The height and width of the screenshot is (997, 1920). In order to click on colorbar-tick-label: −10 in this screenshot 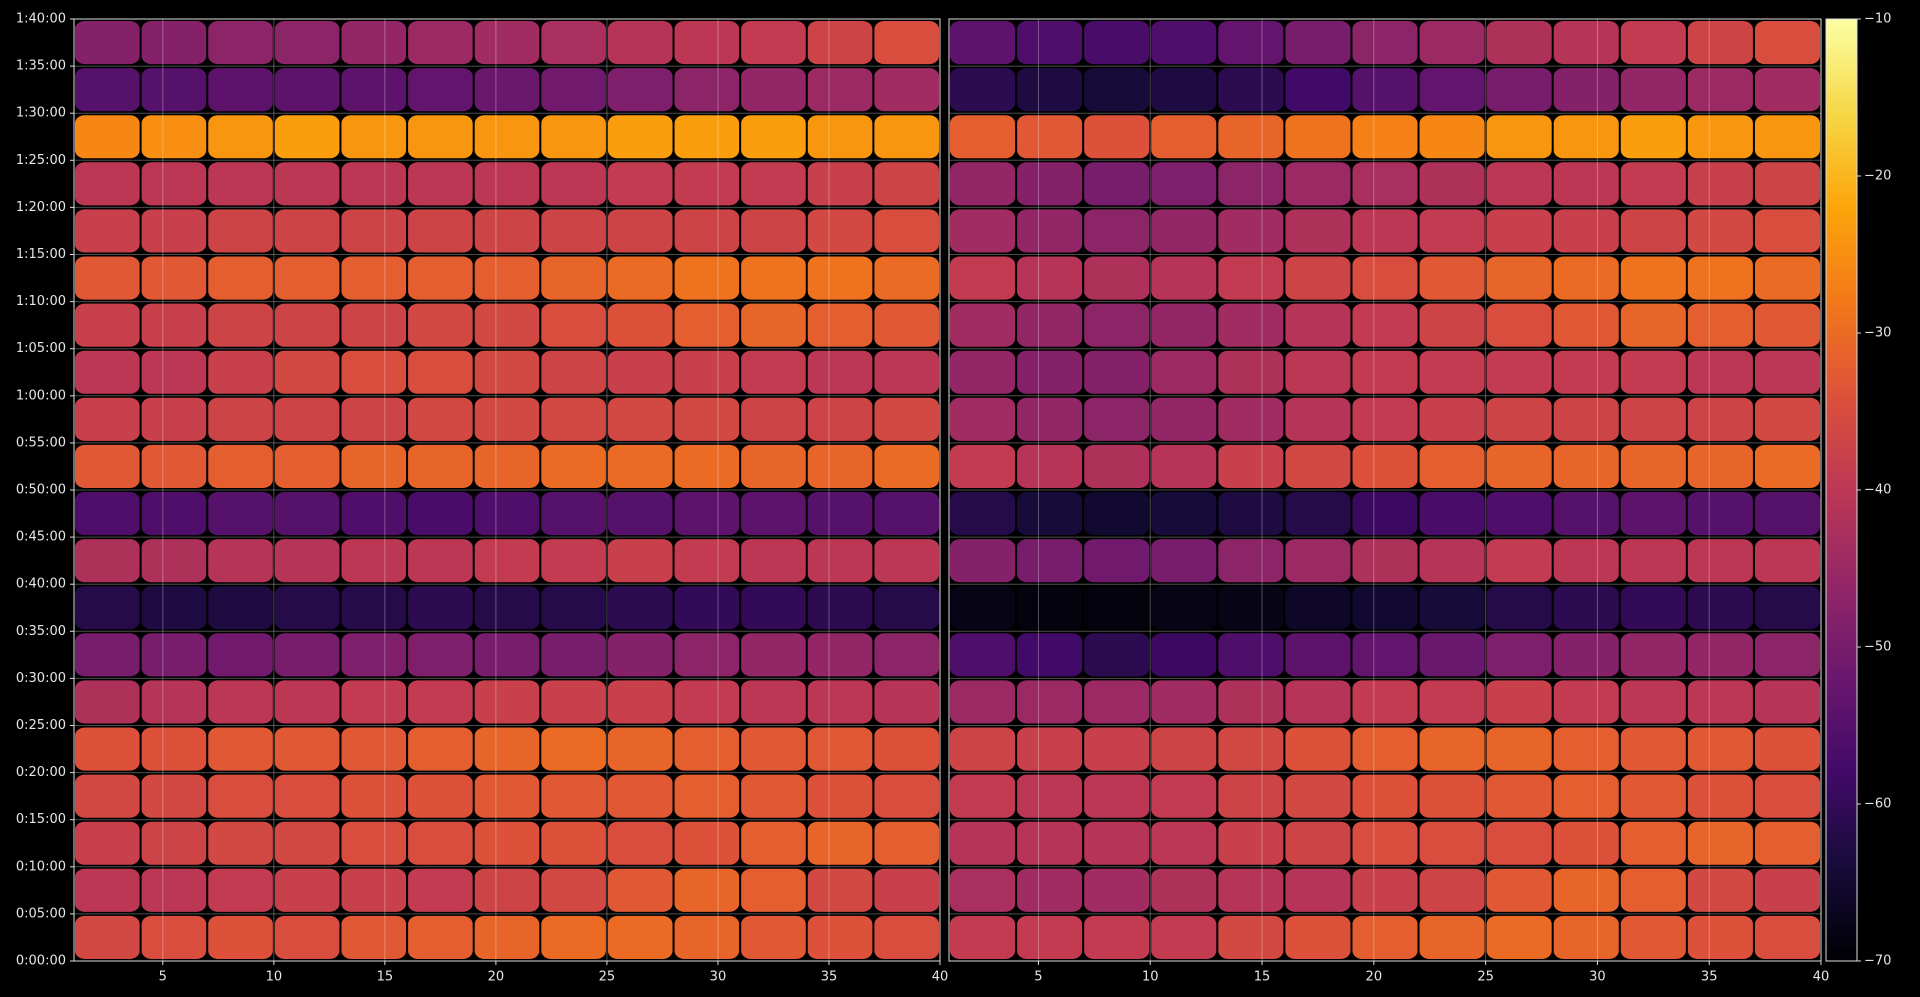, I will do `click(1877, 19)`.